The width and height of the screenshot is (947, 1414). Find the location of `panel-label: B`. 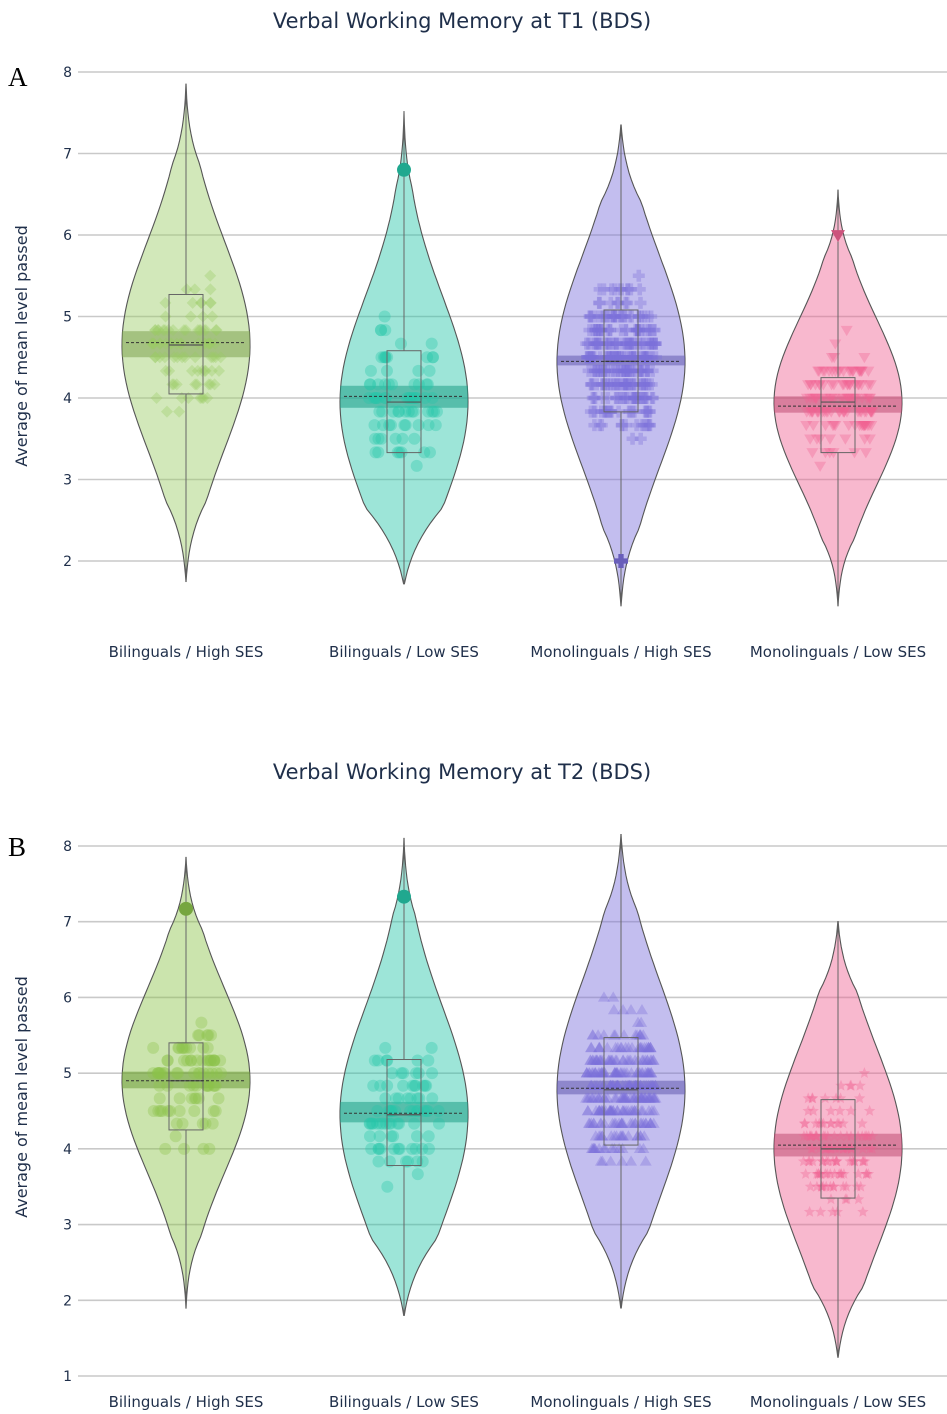

panel-label: B is located at coordinates (17, 847).